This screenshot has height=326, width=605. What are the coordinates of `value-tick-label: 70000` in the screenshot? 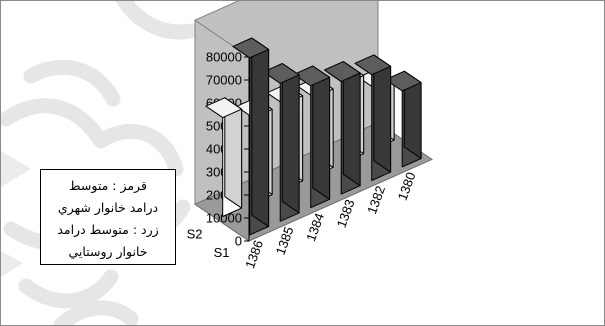 It's located at (224, 80).